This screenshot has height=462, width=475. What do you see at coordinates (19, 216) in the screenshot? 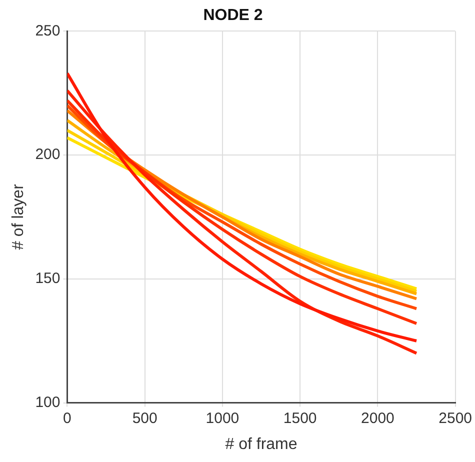
I see `y-axis-title: # of layer` at bounding box center [19, 216].